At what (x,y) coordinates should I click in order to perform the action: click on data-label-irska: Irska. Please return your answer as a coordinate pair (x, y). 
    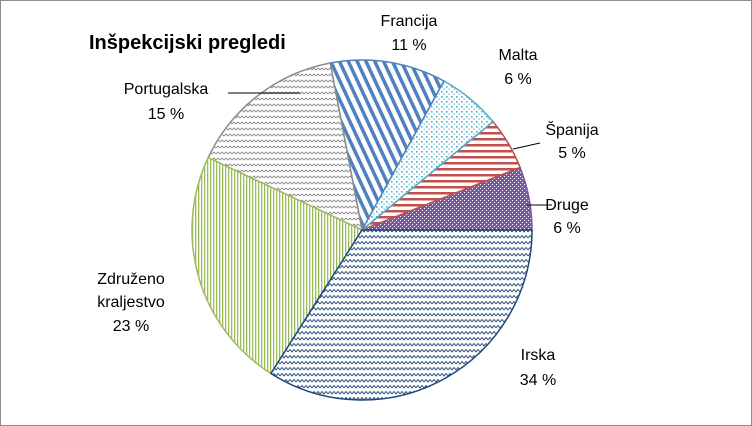
    Looking at the image, I should click on (538, 355).